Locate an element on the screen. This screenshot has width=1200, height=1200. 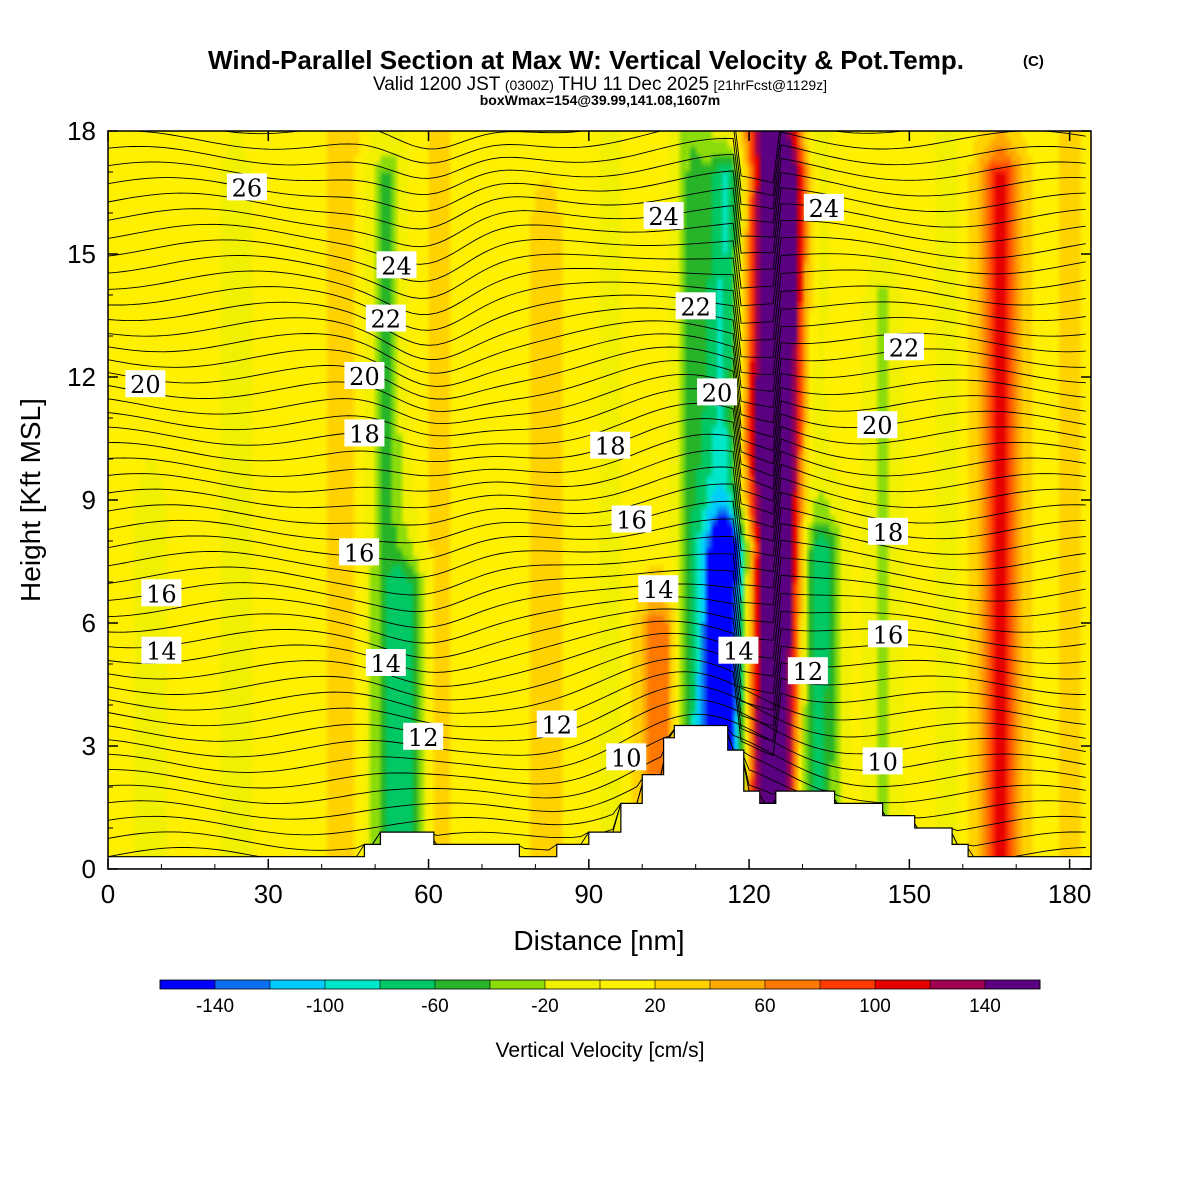
colorbar-tick-label: -20 is located at coordinates (544, 1006).